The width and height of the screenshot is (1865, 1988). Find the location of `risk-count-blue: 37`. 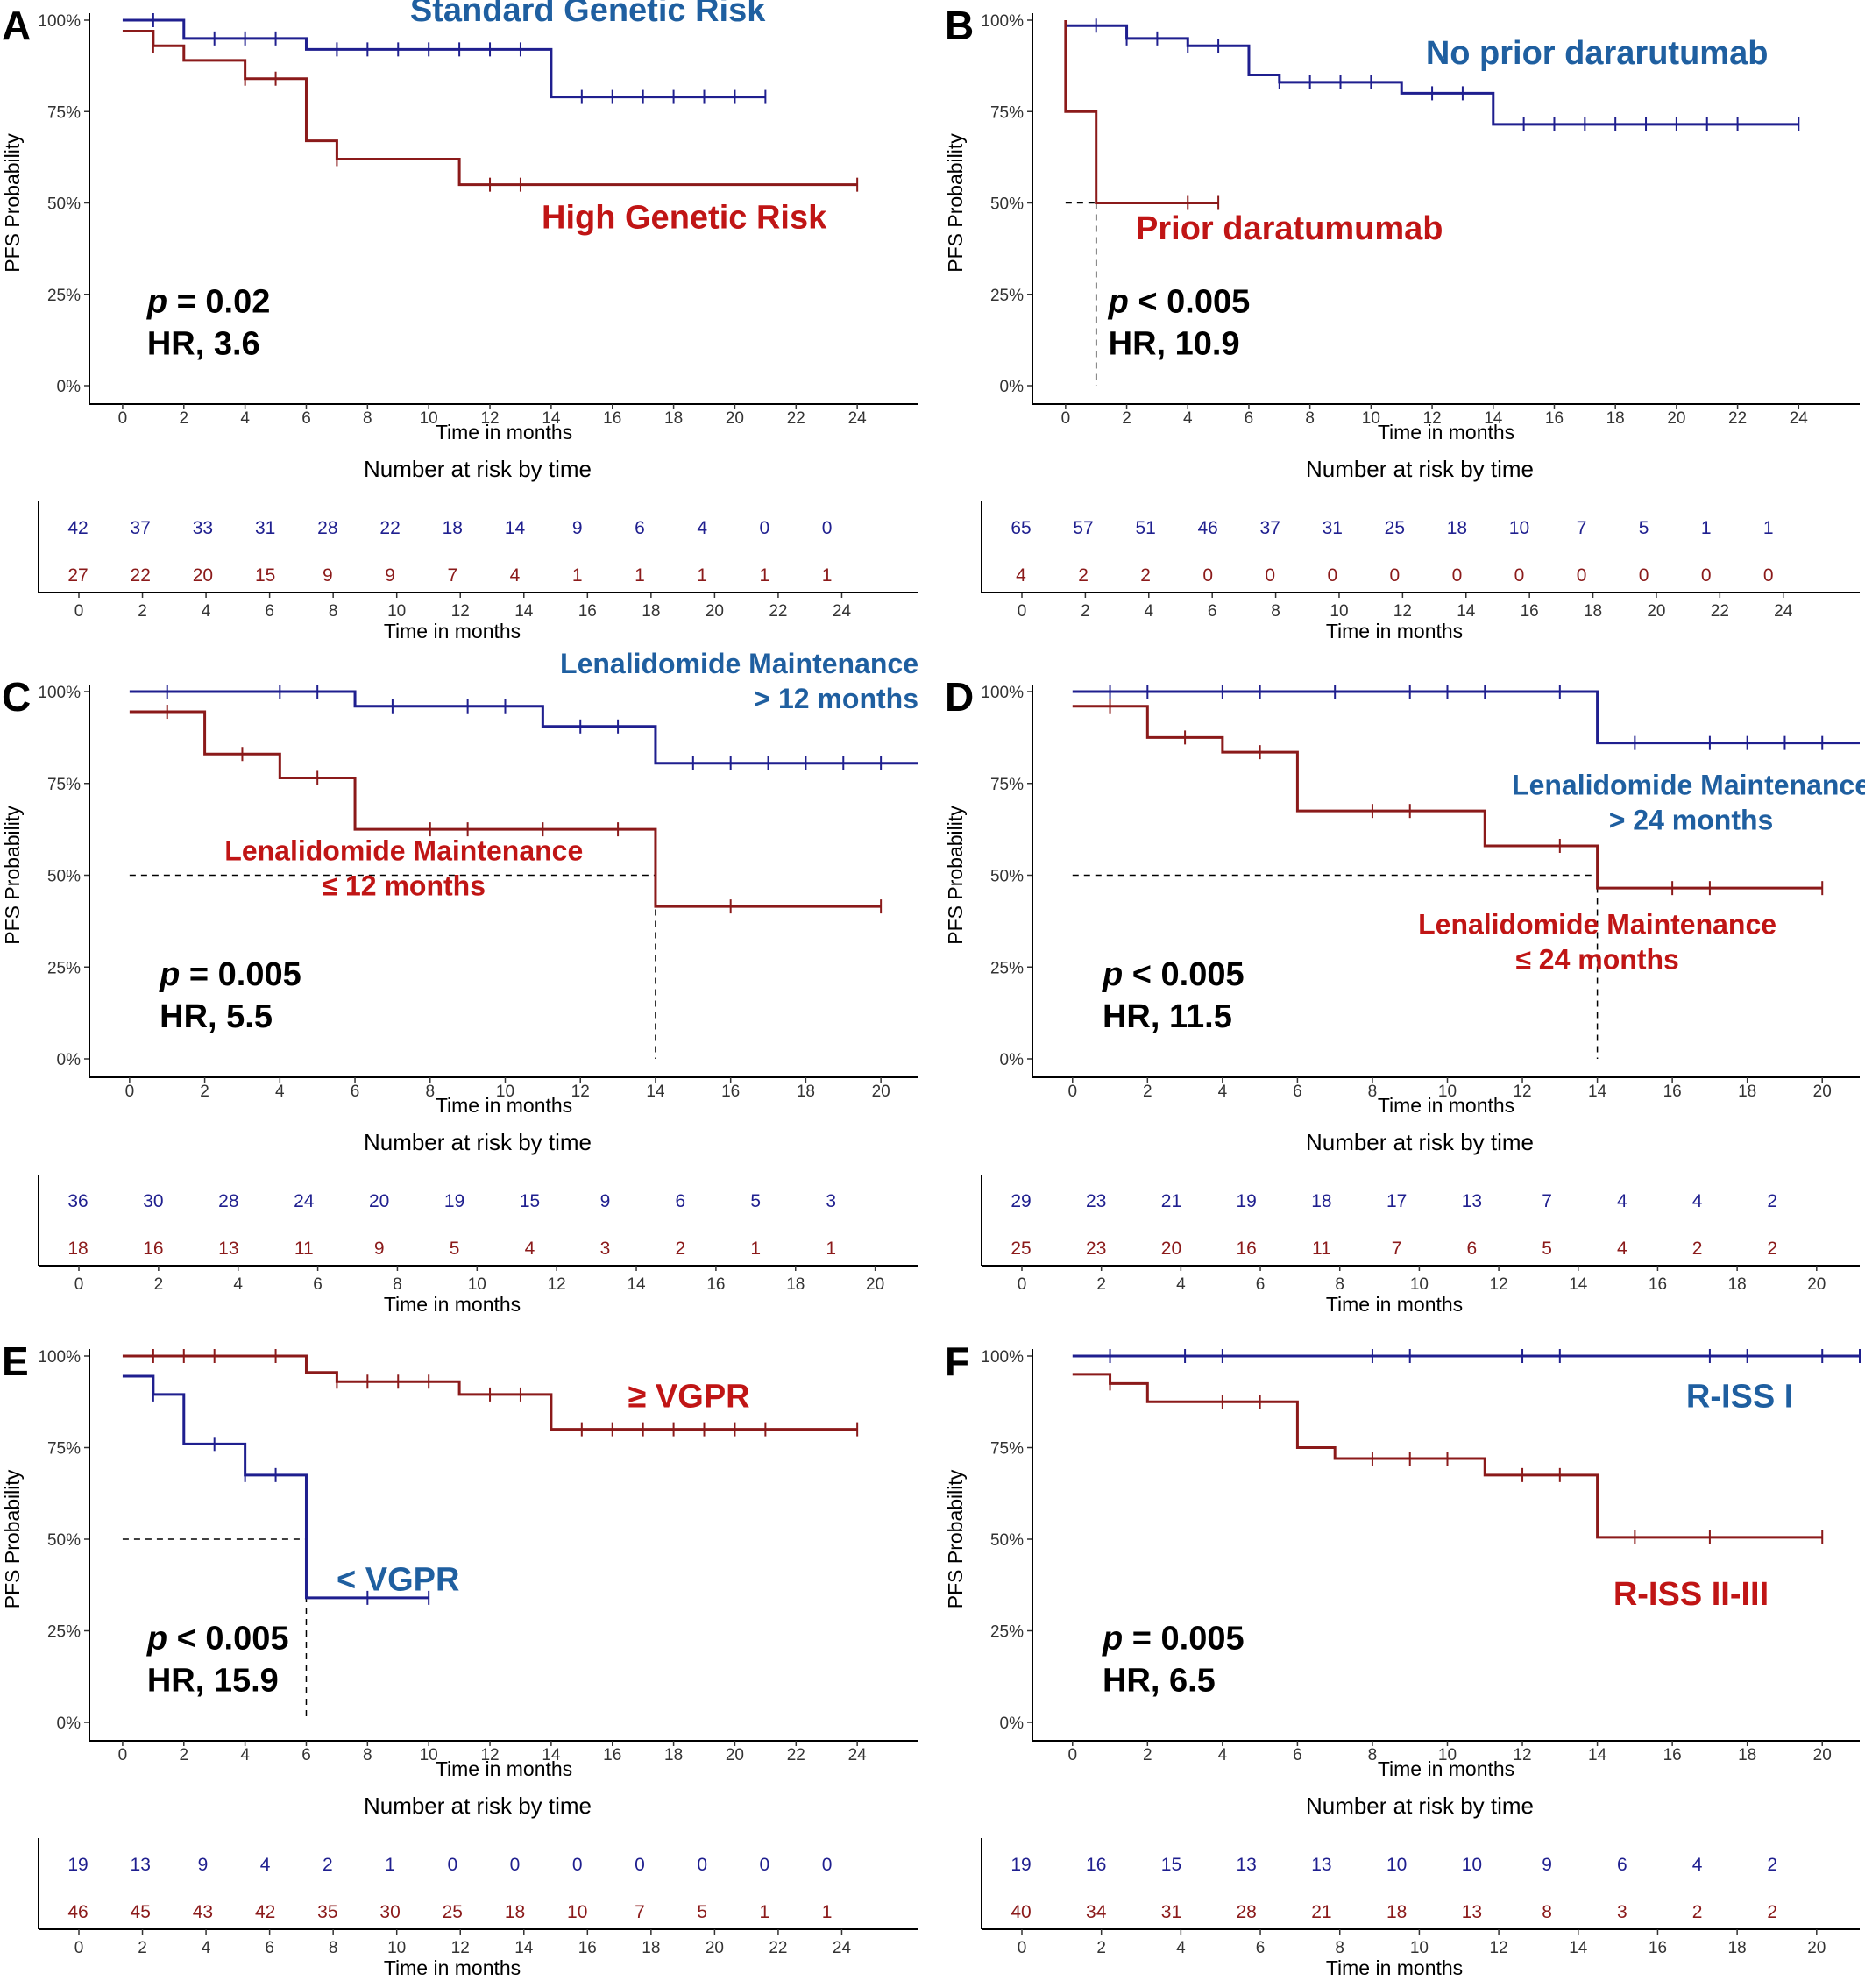

risk-count-blue: 37 is located at coordinates (1270, 528).